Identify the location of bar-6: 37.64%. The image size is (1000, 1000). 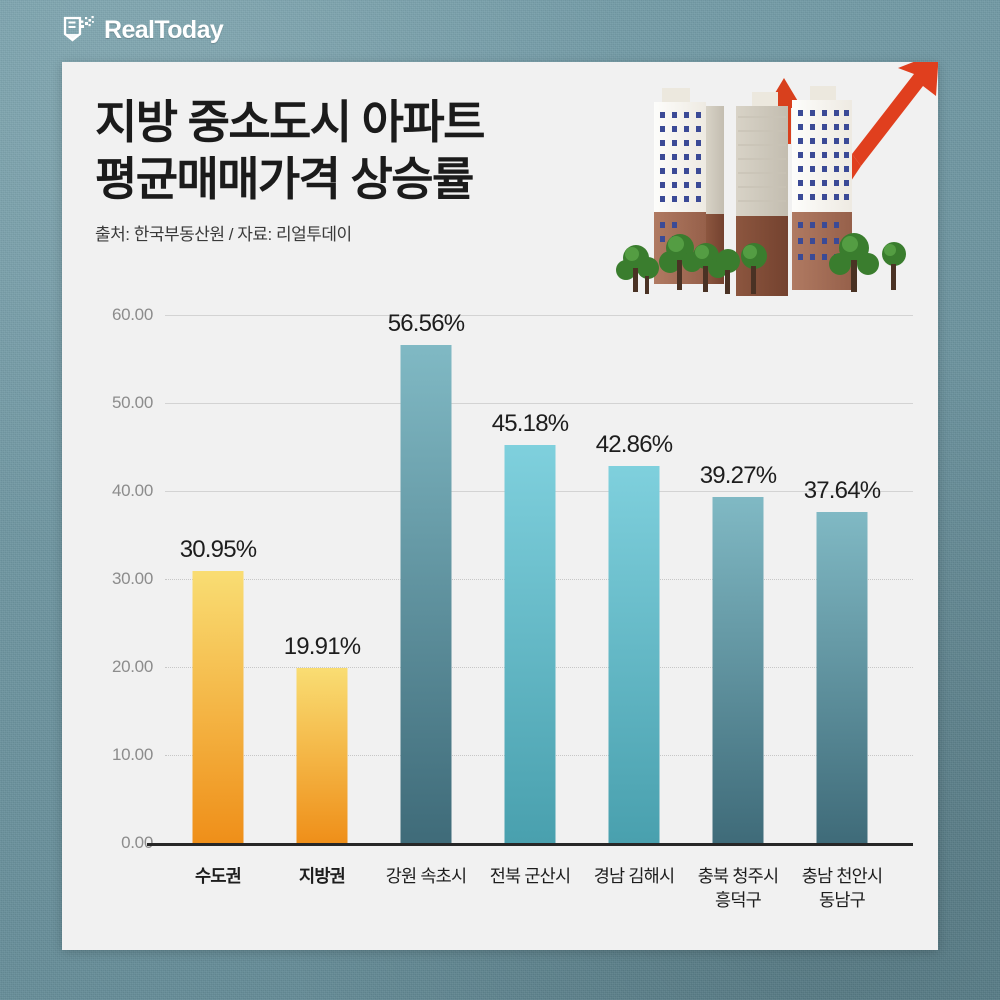
(842, 660).